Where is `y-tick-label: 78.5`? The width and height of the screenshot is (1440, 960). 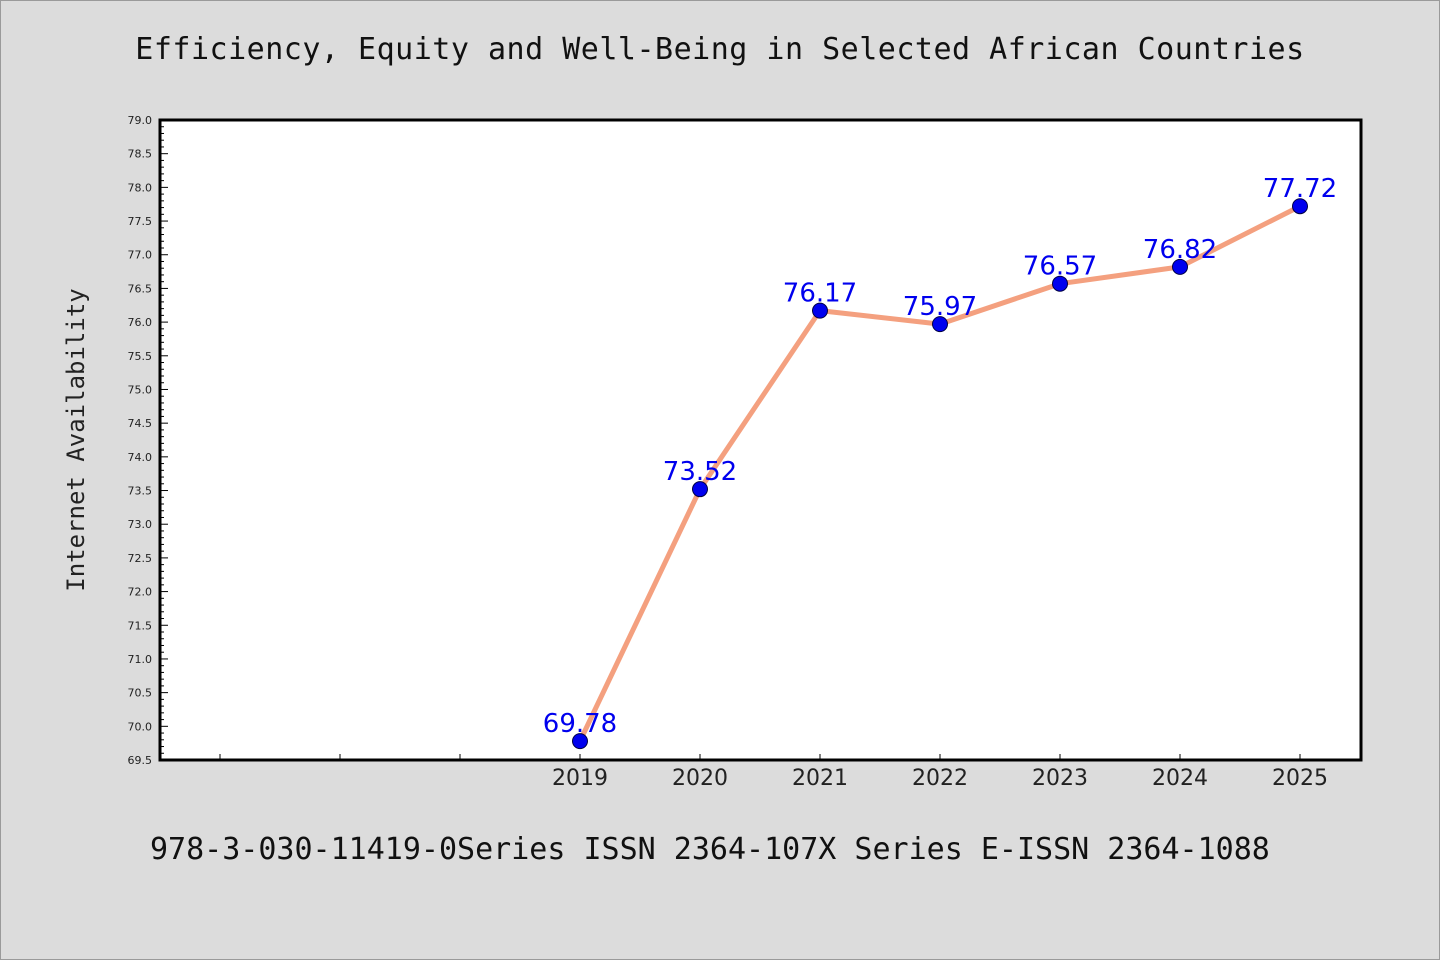
y-tick-label: 78.5 is located at coordinates (140, 154).